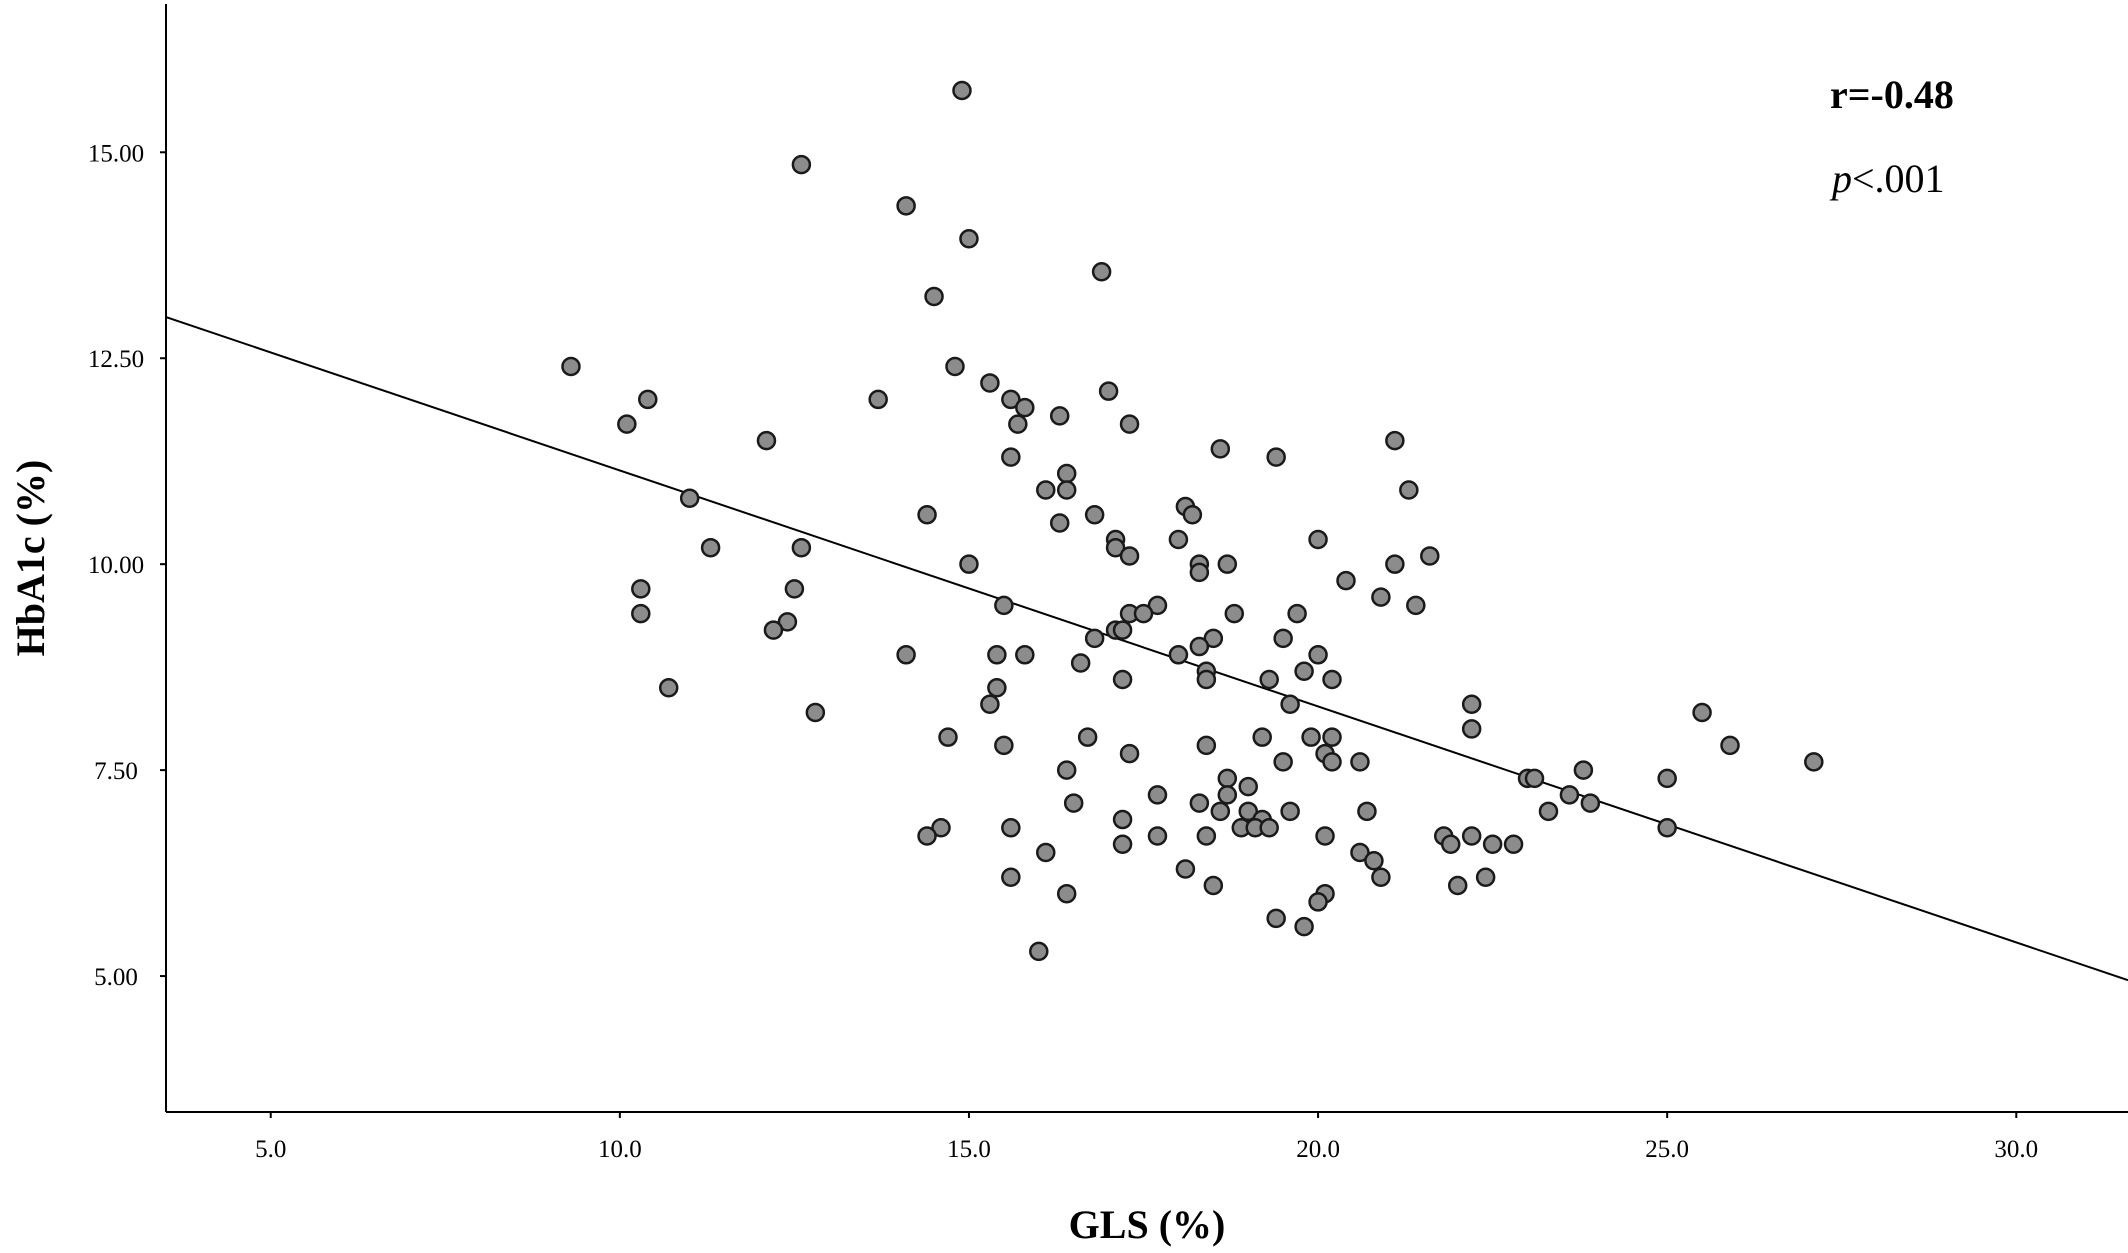 The height and width of the screenshot is (1253, 2128). What do you see at coordinates (1318, 1149) in the screenshot?
I see `x-tick-label: 20.0` at bounding box center [1318, 1149].